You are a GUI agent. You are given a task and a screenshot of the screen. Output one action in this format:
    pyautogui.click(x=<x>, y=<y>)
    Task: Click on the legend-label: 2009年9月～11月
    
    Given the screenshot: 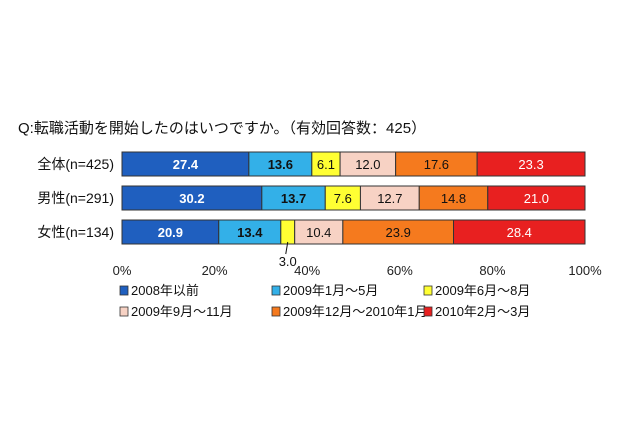 What is the action you would take?
    pyautogui.click(x=182, y=311)
    